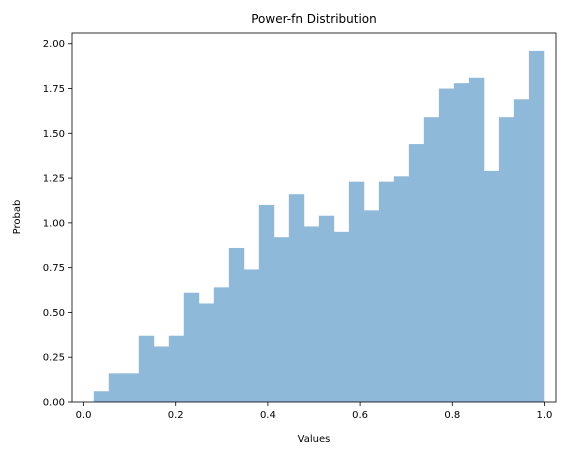 The height and width of the screenshot is (455, 576). What do you see at coordinates (54, 179) in the screenshot?
I see `y-tick-label: 1.25` at bounding box center [54, 179].